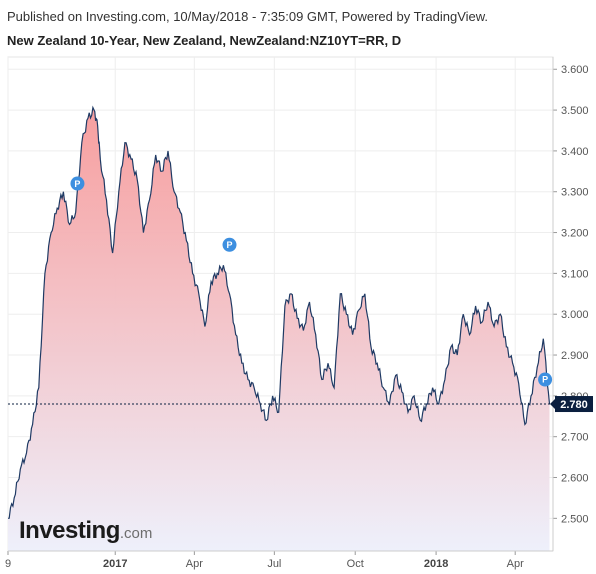 This screenshot has height=574, width=596. I want to click on y-tick-label: 3.600, so click(575, 70).